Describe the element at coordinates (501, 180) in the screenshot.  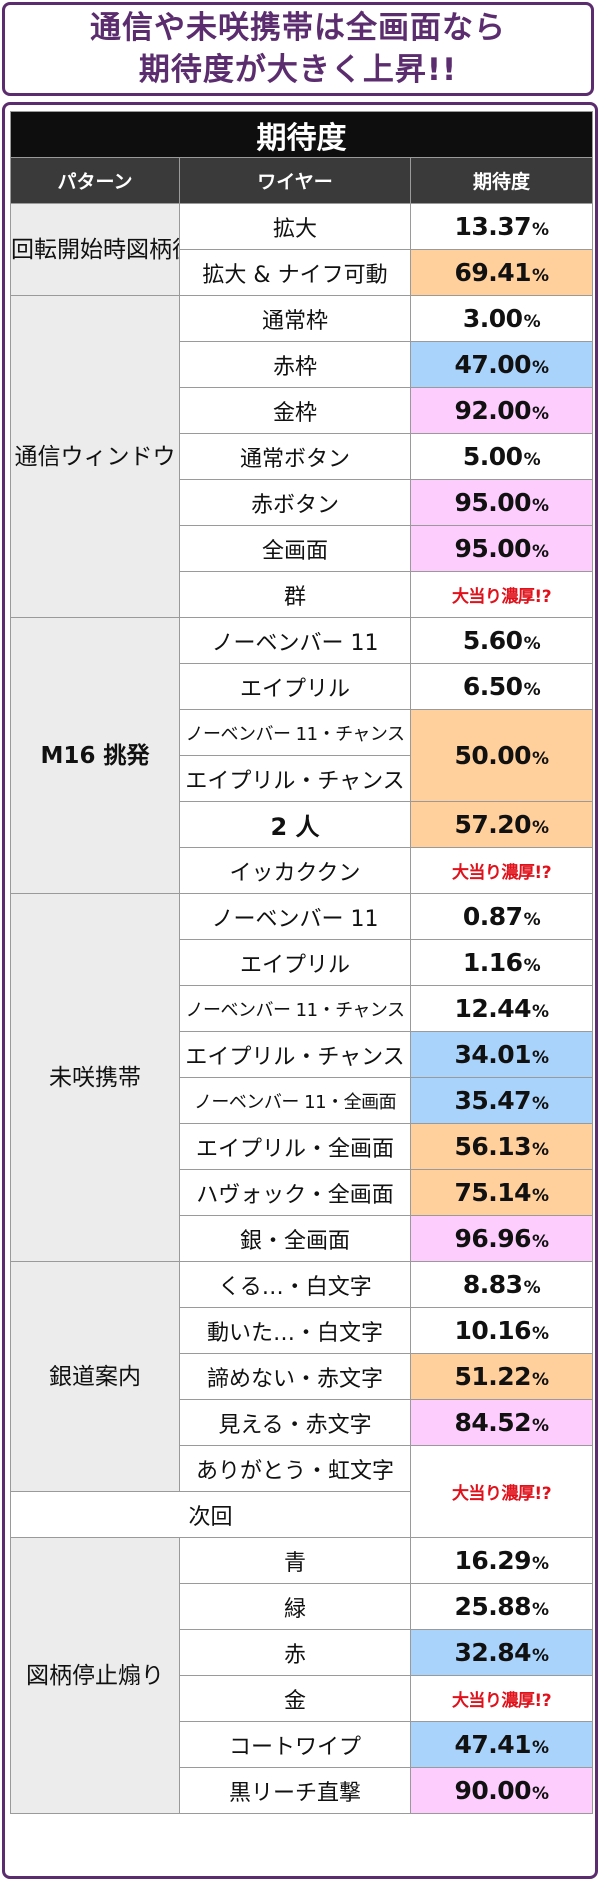
I see `header-expectation: 期待度` at that location.